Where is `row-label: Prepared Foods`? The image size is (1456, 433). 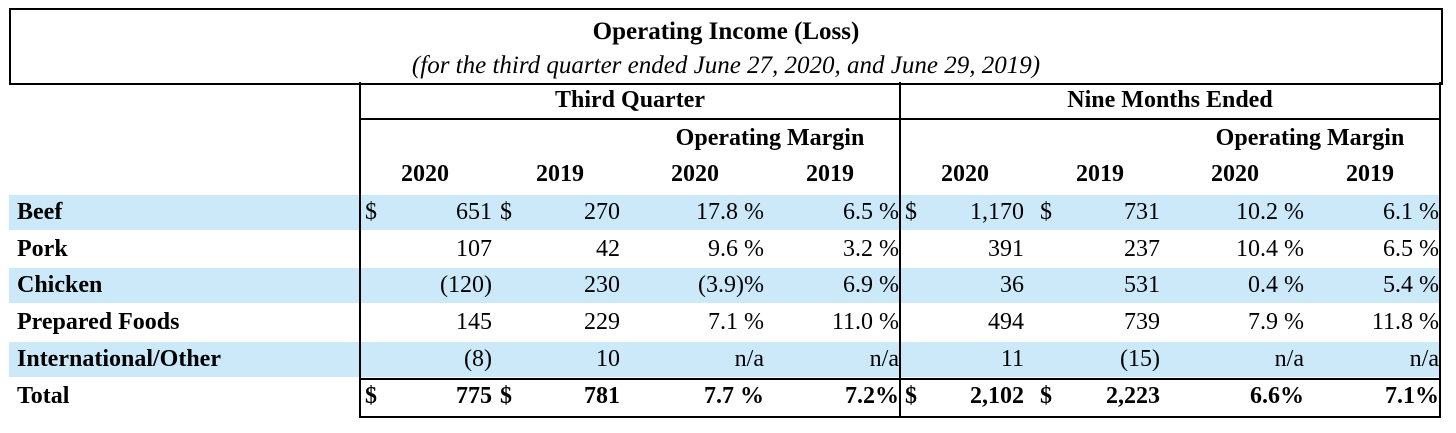
row-label: Prepared Foods is located at coordinates (98, 322).